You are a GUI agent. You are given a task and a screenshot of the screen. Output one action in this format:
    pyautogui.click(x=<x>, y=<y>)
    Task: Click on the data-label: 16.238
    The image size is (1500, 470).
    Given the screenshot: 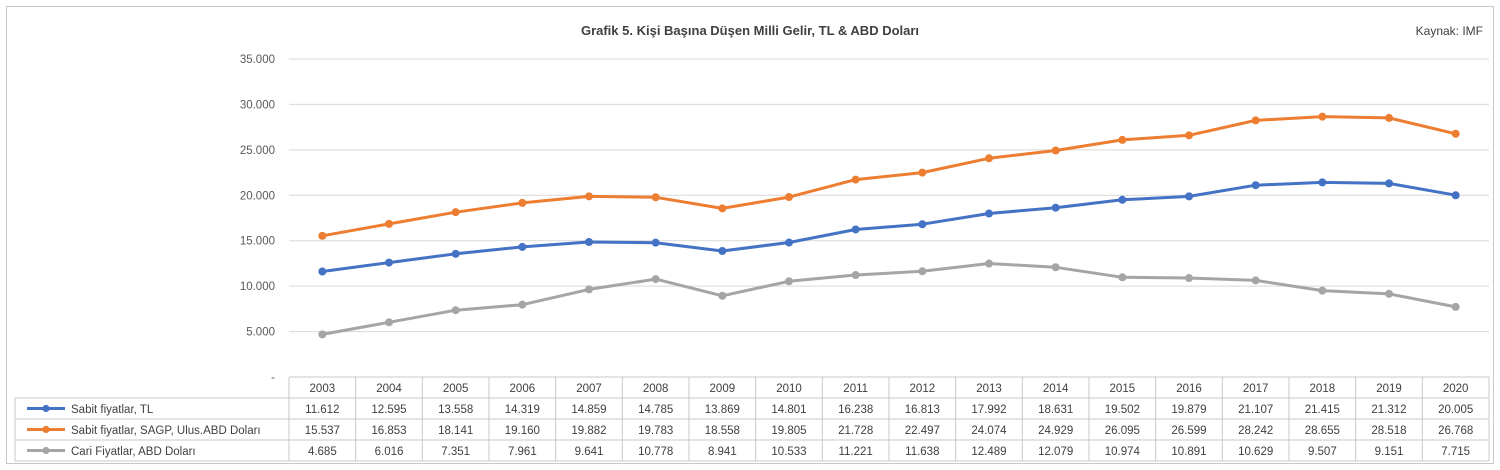 What is the action you would take?
    pyautogui.click(x=855, y=410)
    